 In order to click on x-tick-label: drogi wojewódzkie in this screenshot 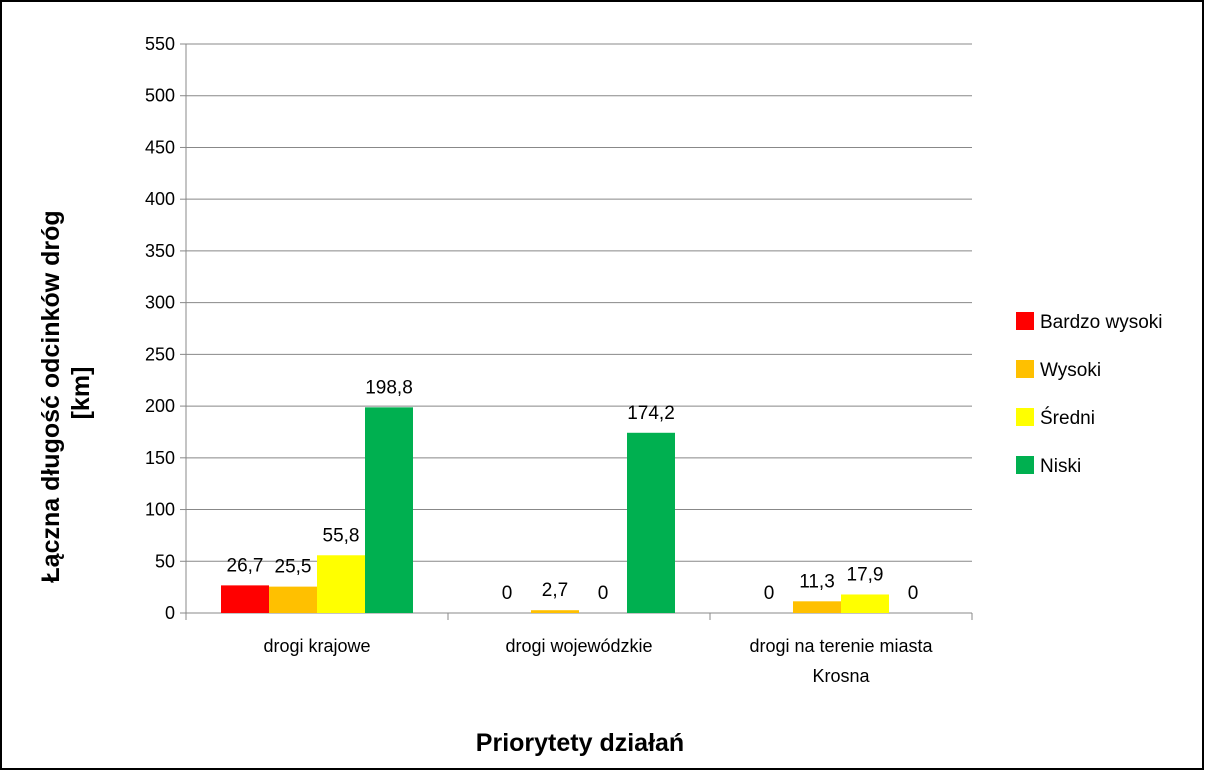, I will do `click(578, 646)`.